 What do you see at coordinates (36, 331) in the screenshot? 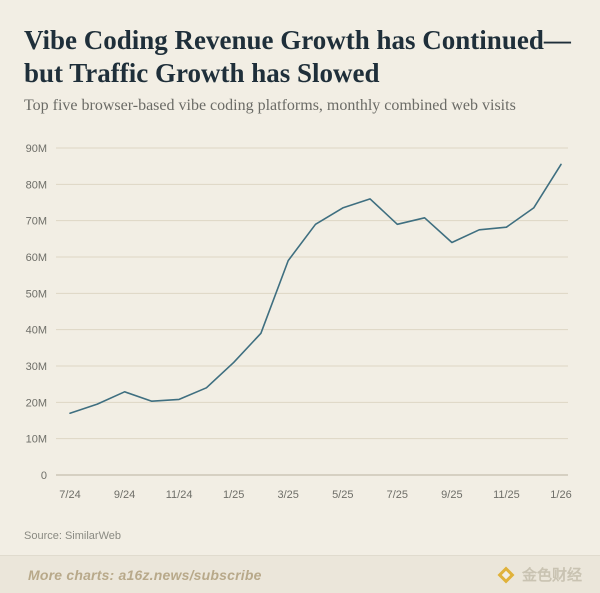
I see `y-tick-label: 40M` at bounding box center [36, 331].